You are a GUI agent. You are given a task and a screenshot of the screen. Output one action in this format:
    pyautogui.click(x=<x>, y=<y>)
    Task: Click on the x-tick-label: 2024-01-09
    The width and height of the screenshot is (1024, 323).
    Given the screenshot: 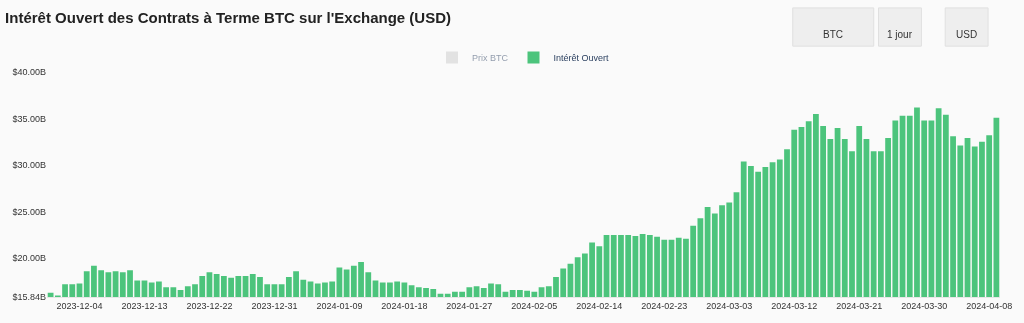 What is the action you would take?
    pyautogui.click(x=339, y=305)
    